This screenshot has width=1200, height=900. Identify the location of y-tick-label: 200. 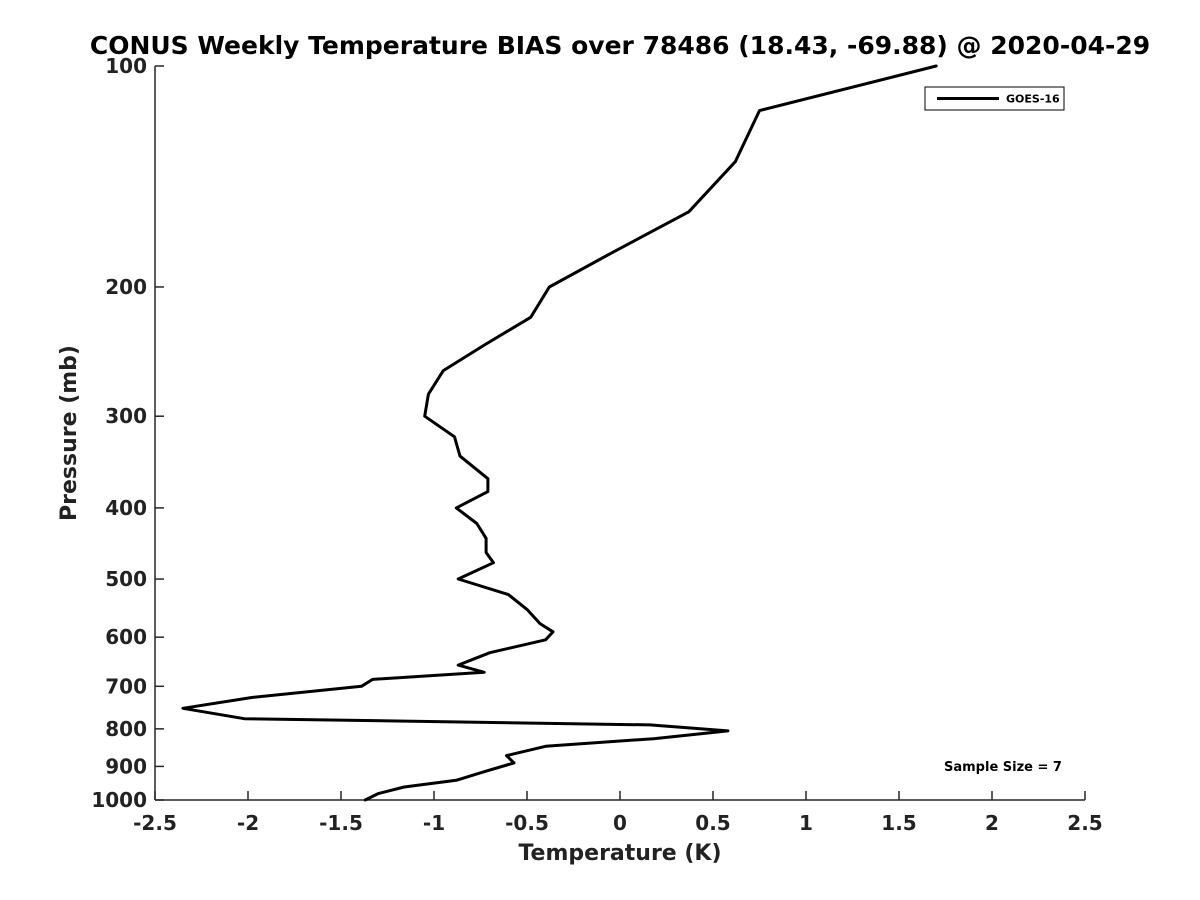
(126, 287).